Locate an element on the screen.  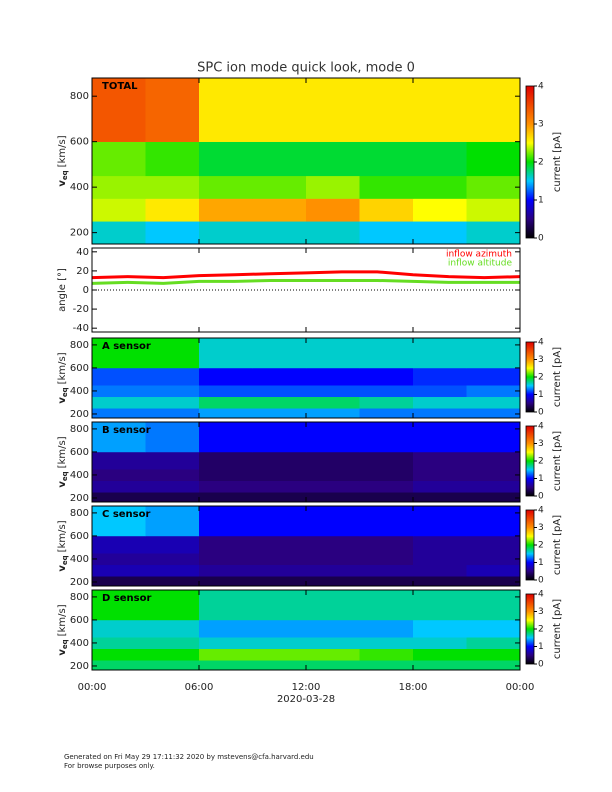
page-title: SPC ion mode quick look, mode 0 is located at coordinates (306, 68).